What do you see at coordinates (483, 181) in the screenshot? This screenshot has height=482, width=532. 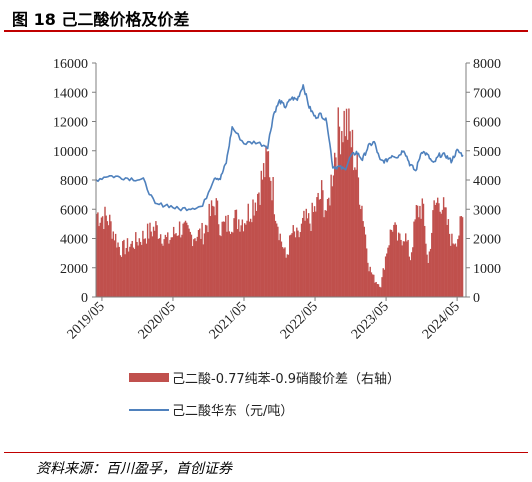 I see `right-axis-ticks: 0 1000 2000 3000 4000 5000 6000 7000 8000` at bounding box center [483, 181].